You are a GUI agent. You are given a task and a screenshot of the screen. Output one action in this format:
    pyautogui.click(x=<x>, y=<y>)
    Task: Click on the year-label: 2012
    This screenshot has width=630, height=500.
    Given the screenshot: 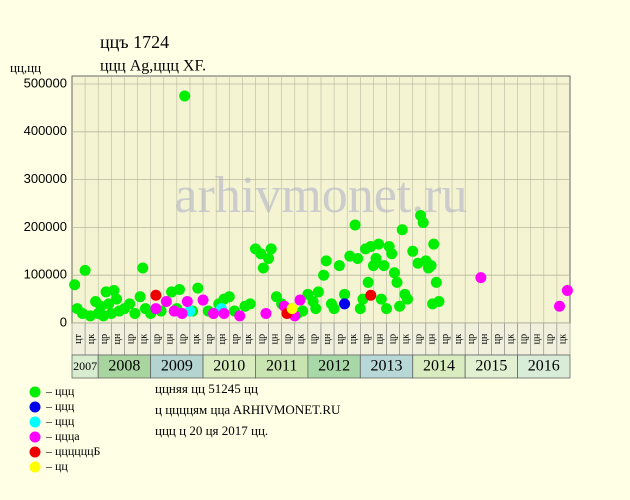 What is the action you would take?
    pyautogui.click(x=334, y=366)
    